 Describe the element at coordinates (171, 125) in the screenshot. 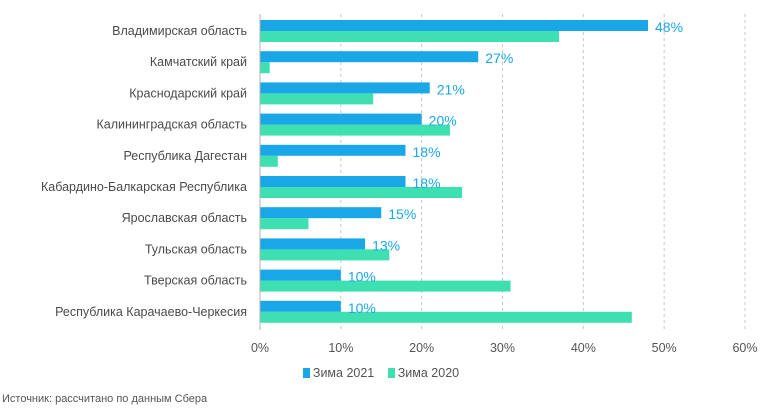

I see `category-label: Калининградская область` at that location.